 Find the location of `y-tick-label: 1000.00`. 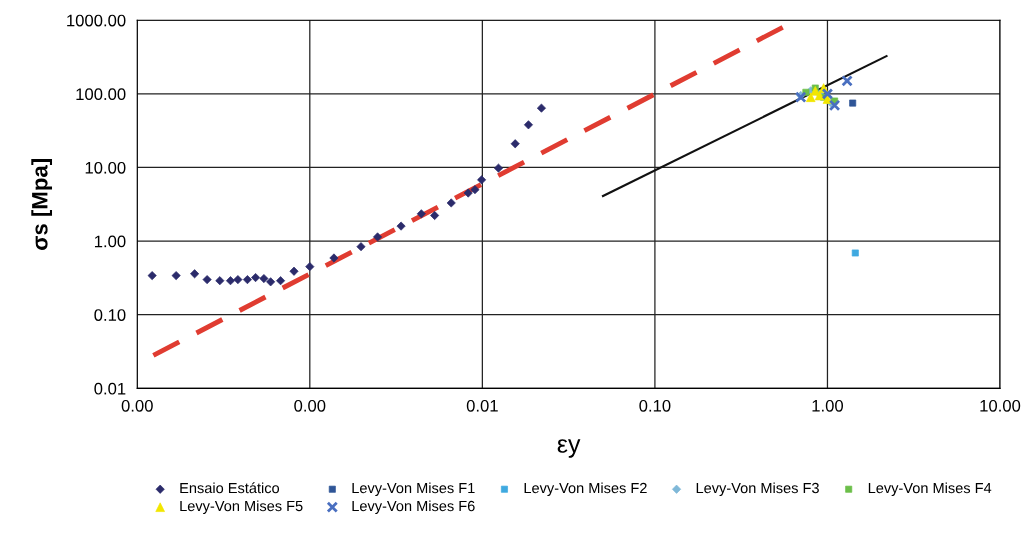

y-tick-label: 1000.00 is located at coordinates (96, 20).